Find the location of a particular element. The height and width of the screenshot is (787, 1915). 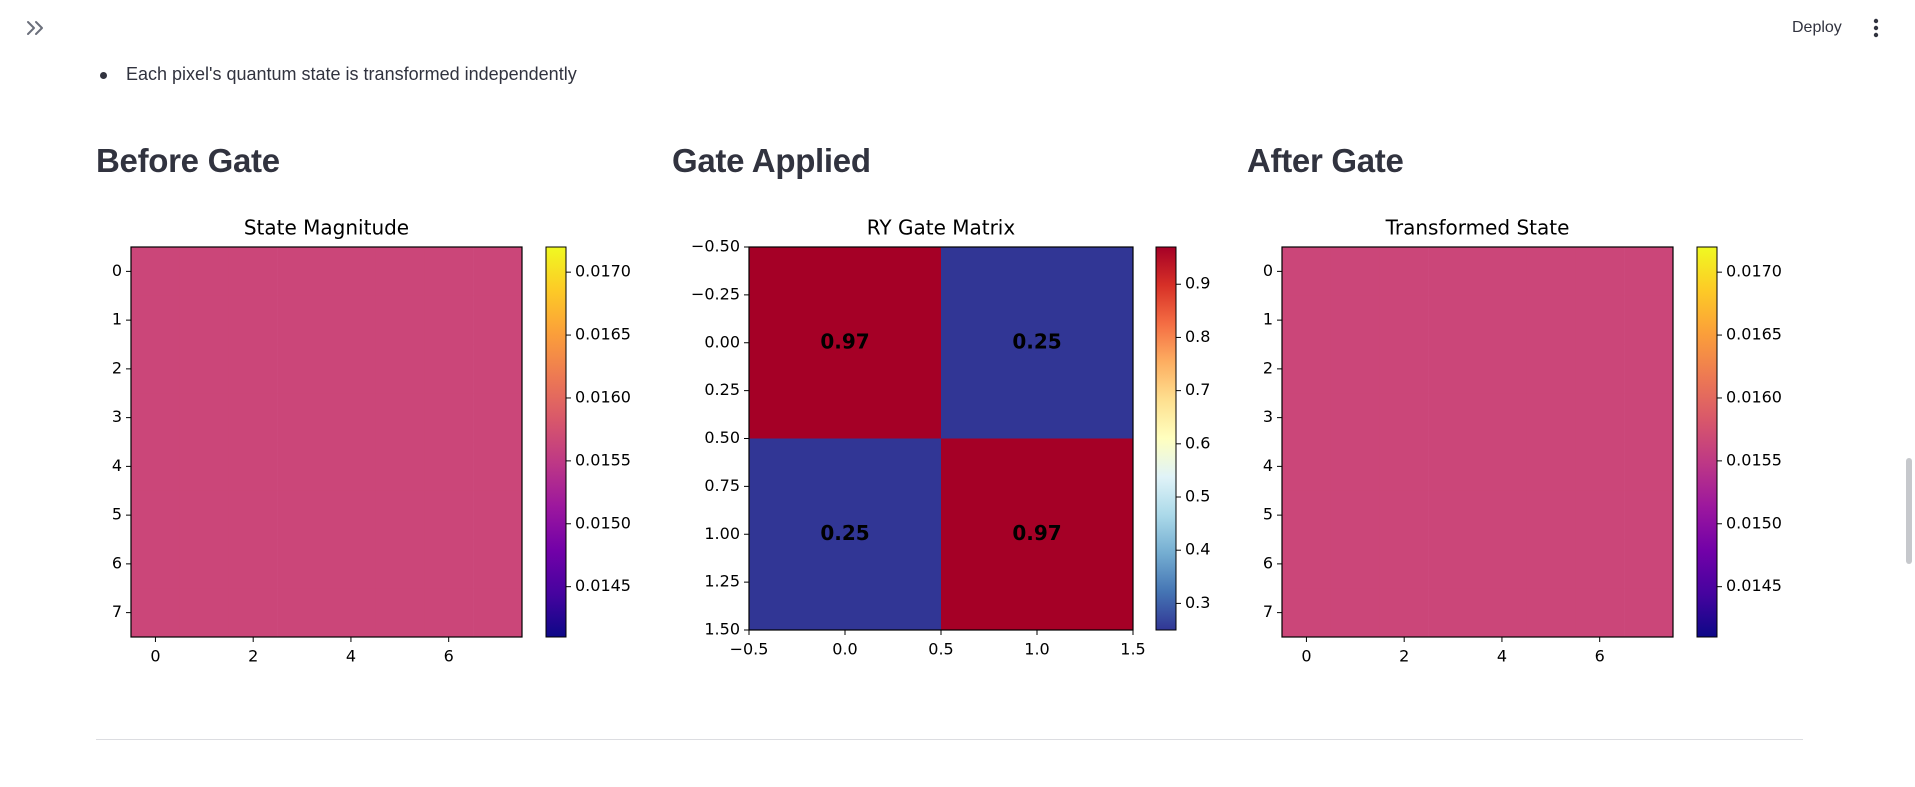

cell-value-label: 0.97 is located at coordinates (1036, 533).